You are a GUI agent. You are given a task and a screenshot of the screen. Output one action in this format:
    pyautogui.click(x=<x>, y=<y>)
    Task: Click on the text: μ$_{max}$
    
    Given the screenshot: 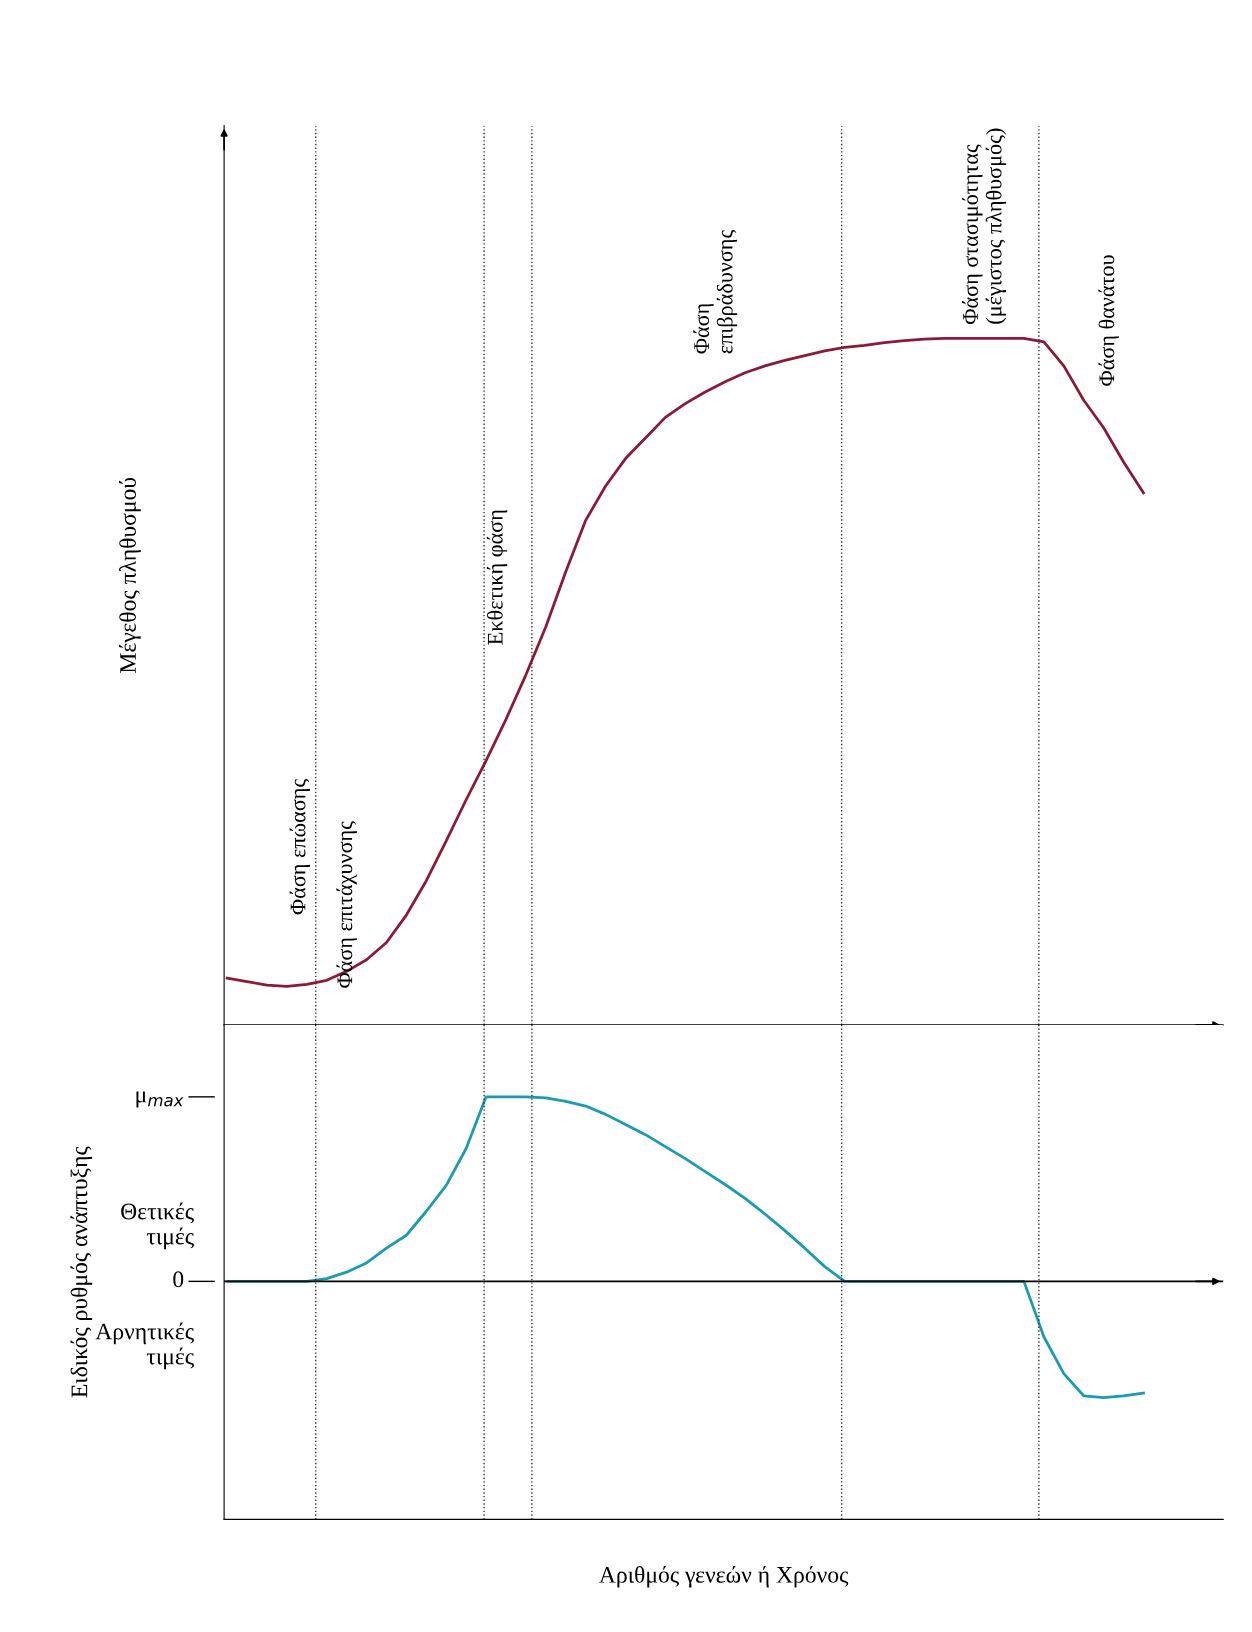 What is the action you would take?
    pyautogui.click(x=160, y=1099)
    